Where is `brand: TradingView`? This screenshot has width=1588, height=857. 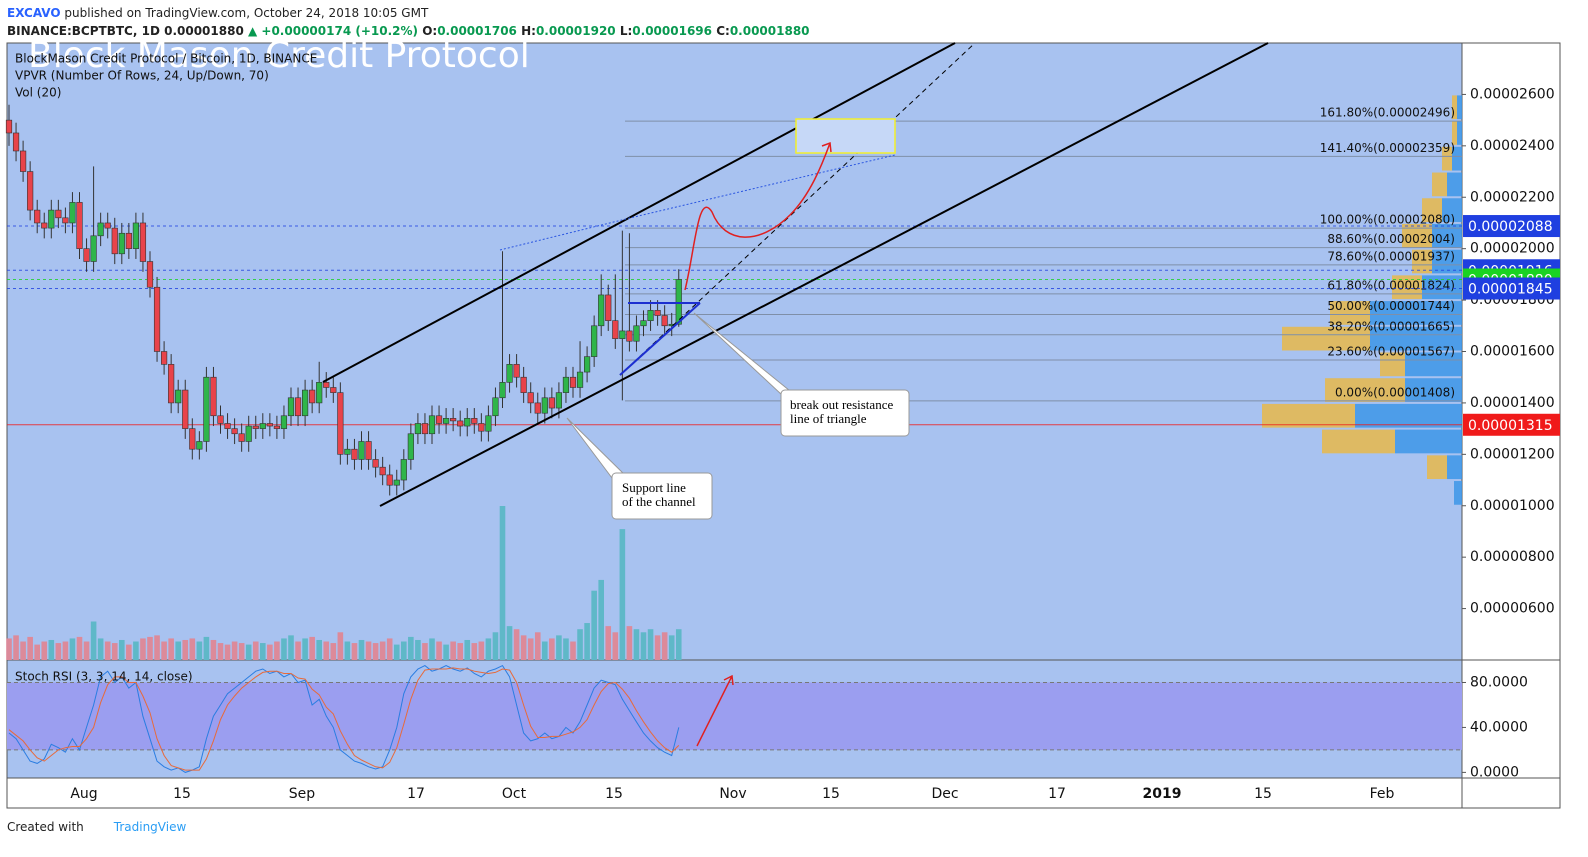
brand: TradingView is located at coordinates (150, 827).